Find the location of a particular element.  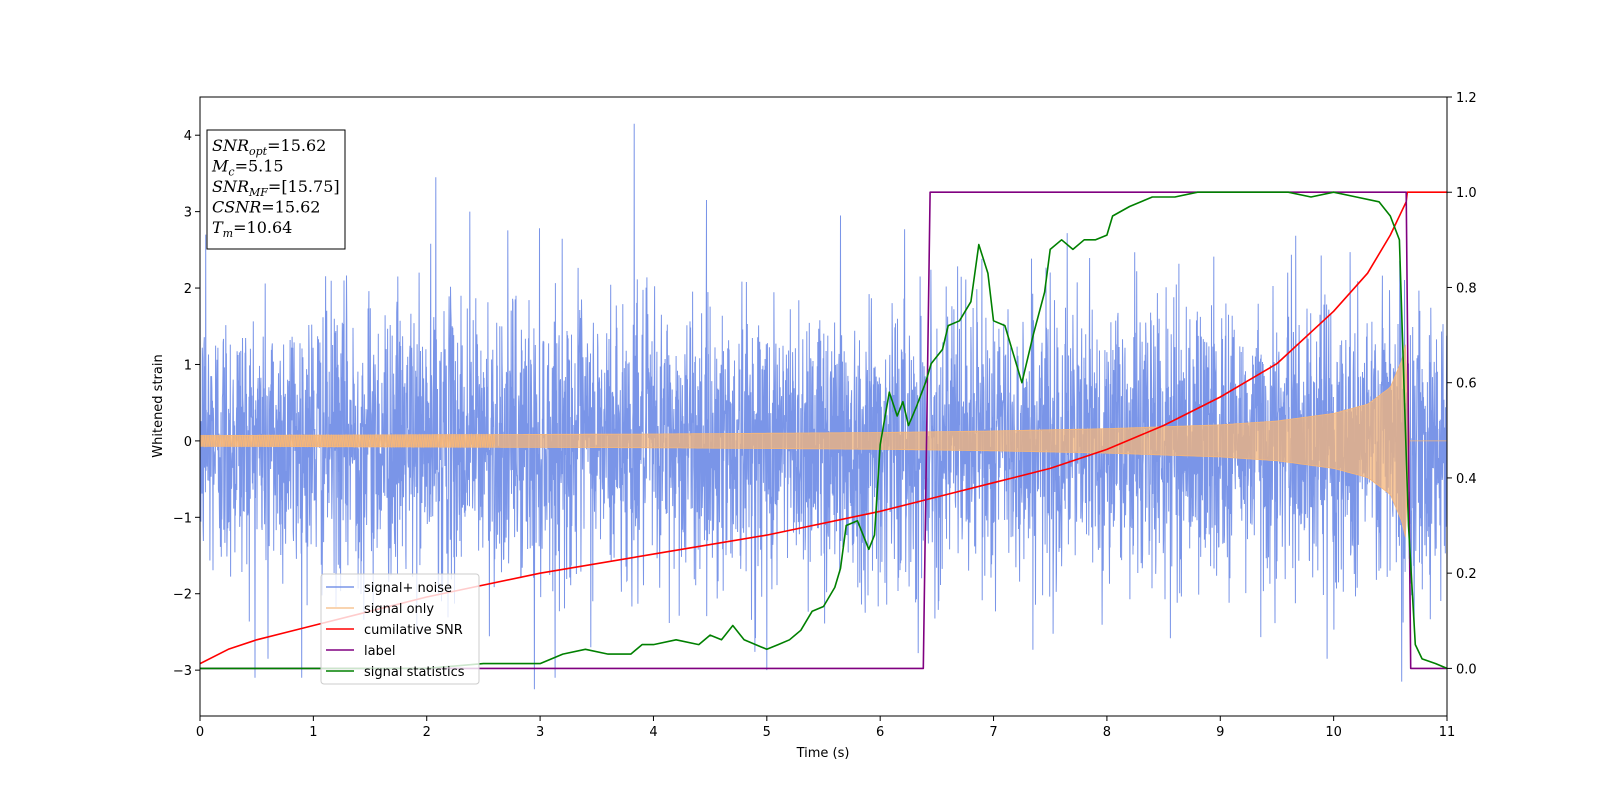

y2-tick-label: 1.2 is located at coordinates (1466, 98).